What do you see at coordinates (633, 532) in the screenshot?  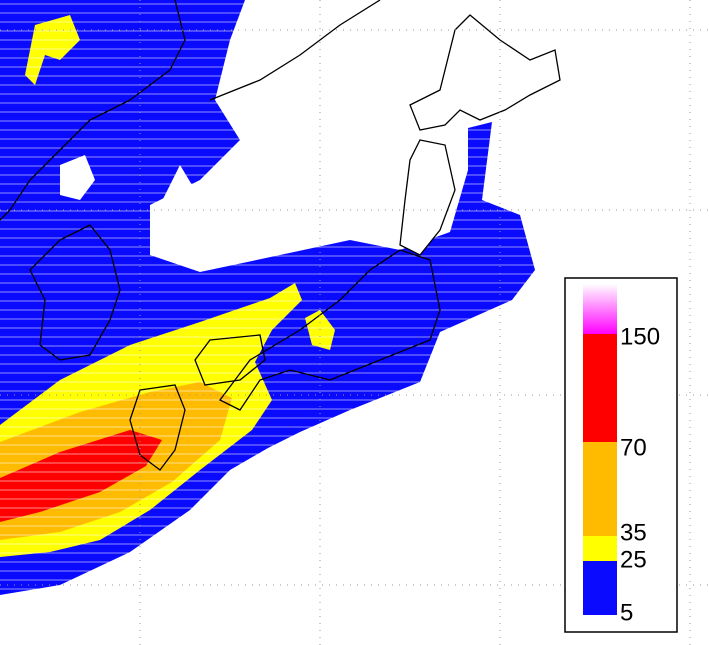 I see `legend-label: 35` at bounding box center [633, 532].